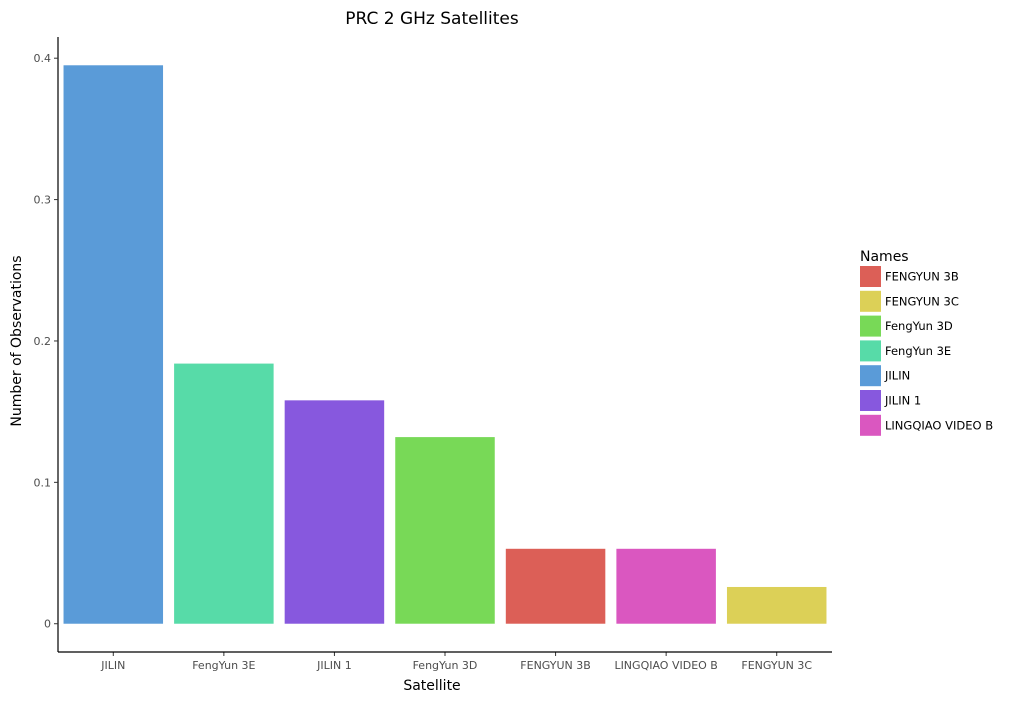 The width and height of the screenshot is (1027, 708). I want to click on chart-title: PRC 2 GHz Satellites, so click(432, 19).